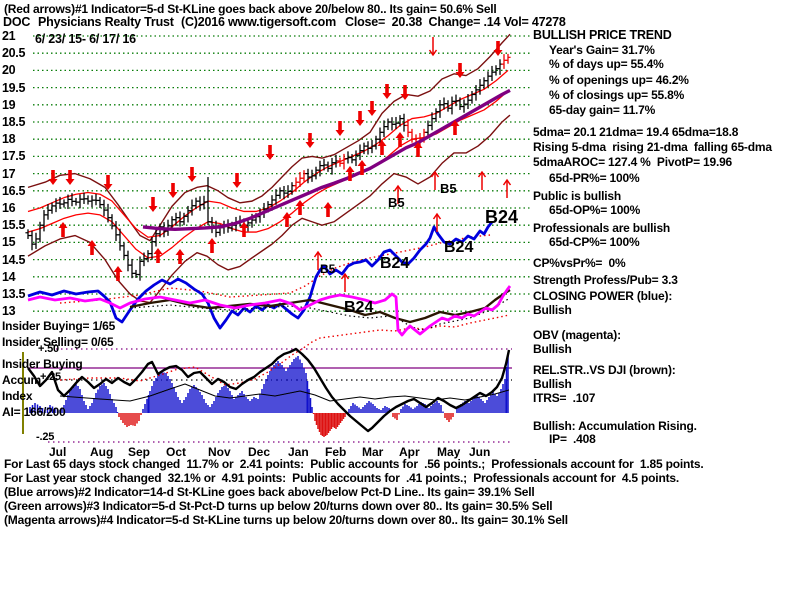 This screenshot has width=800, height=600. I want to click on month-label: Sep, so click(139, 452).